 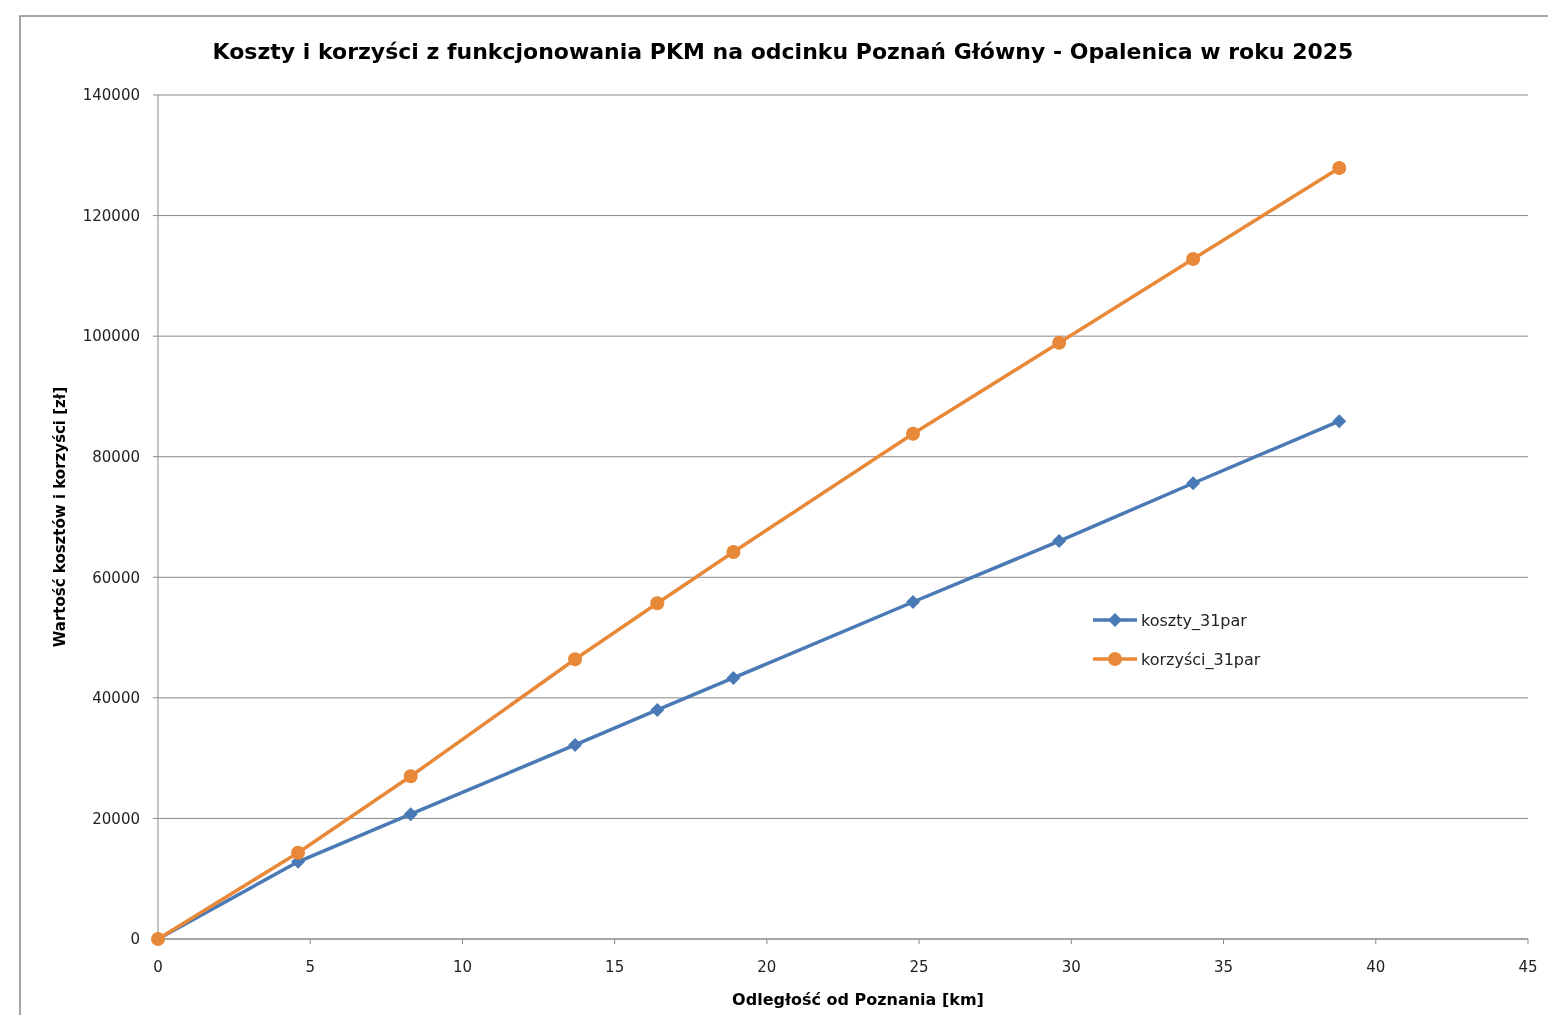 I want to click on x-tick-label: 25, so click(x=919, y=967).